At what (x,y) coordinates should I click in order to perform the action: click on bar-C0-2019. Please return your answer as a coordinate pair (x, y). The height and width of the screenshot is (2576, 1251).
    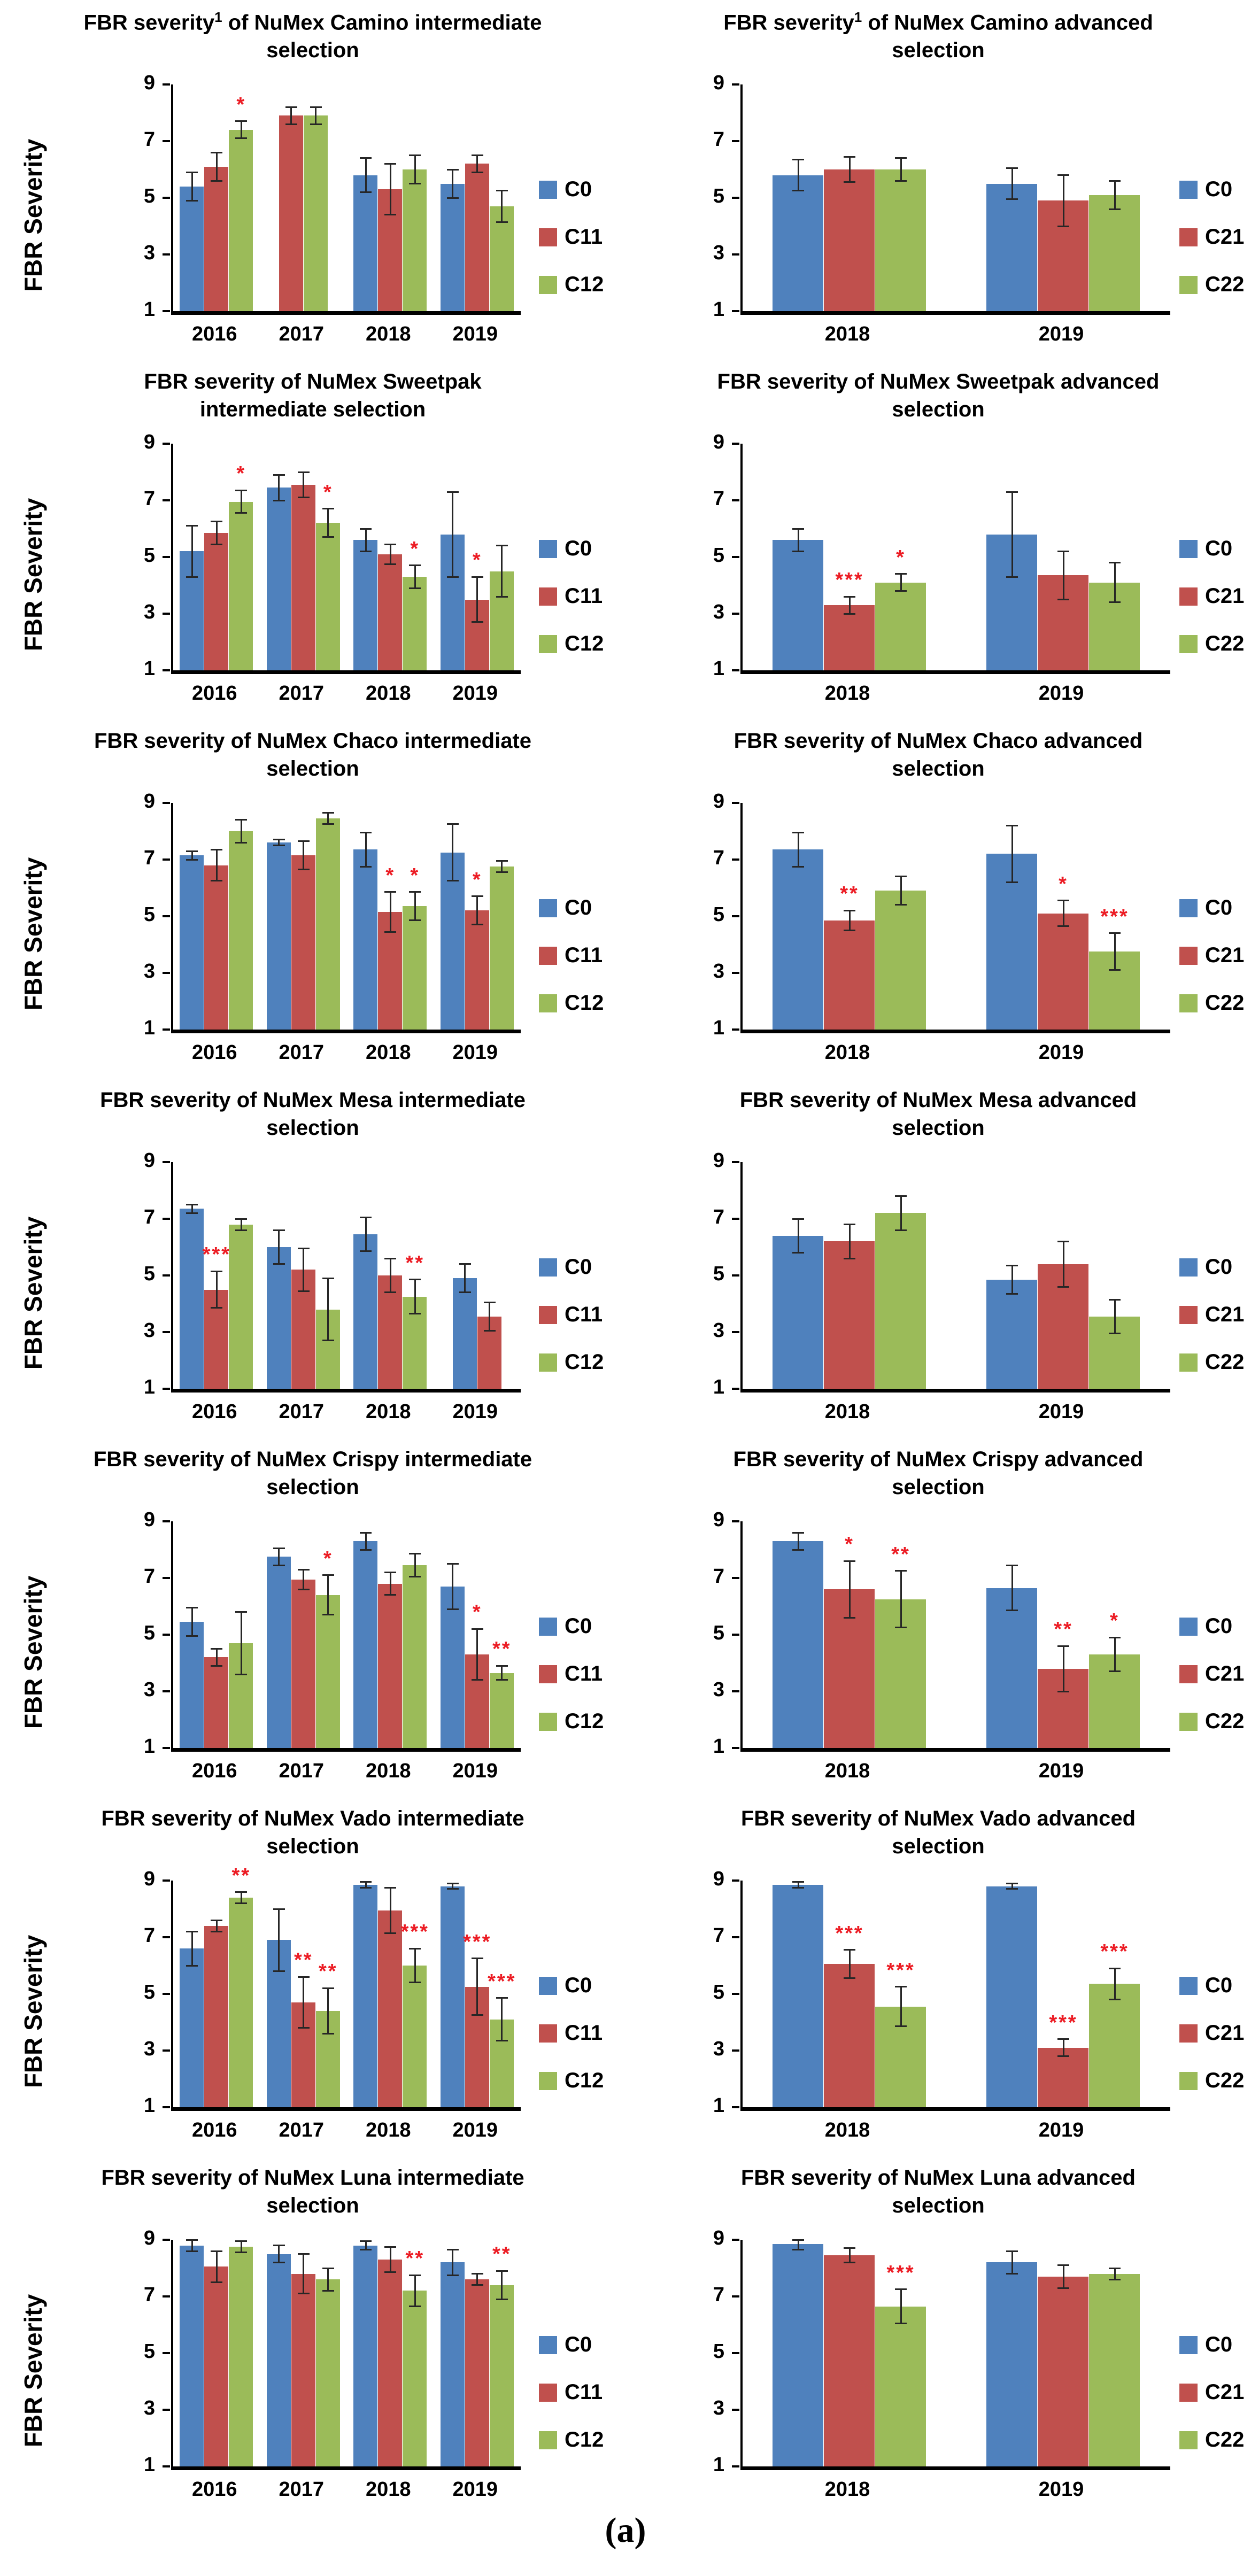
    Looking at the image, I should click on (1011, 1668).